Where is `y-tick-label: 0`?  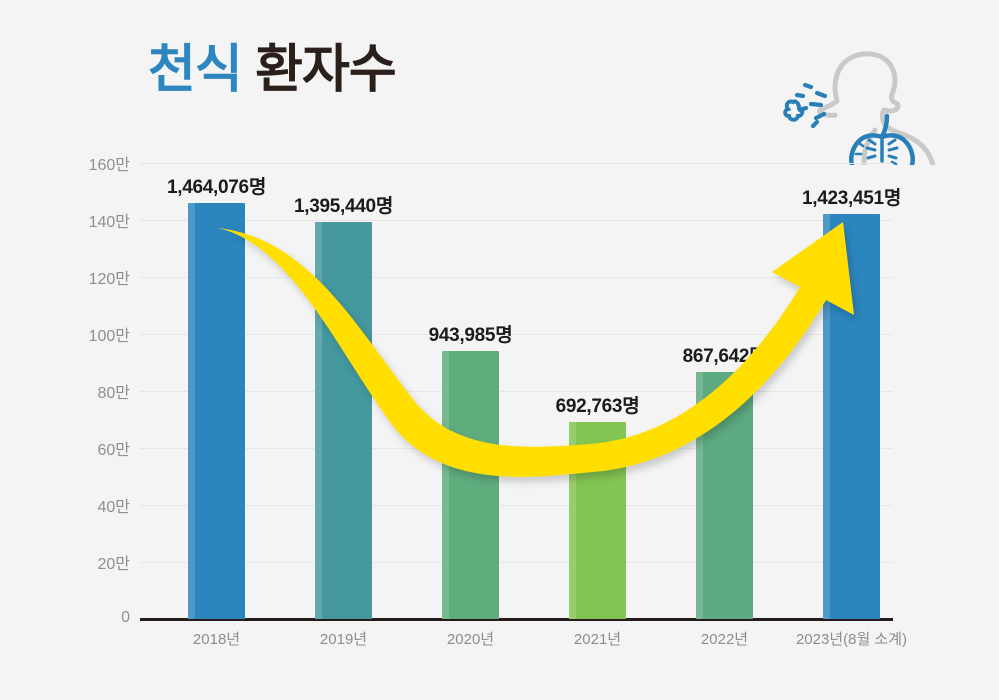
y-tick-label: 0 is located at coordinates (125, 617).